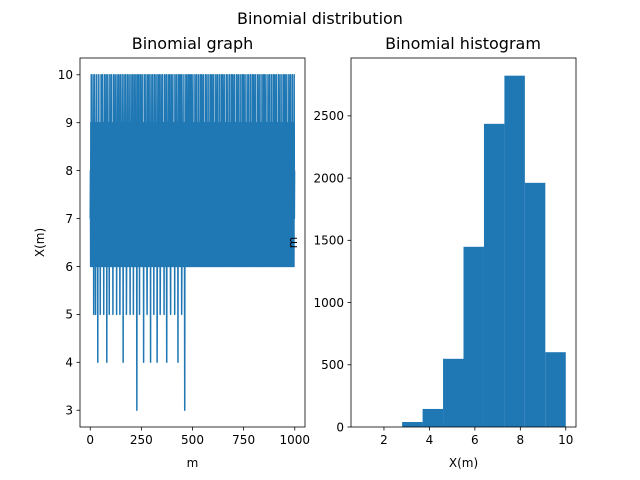 The width and height of the screenshot is (640, 480). I want to click on x-tick-label: 8, so click(520, 440).